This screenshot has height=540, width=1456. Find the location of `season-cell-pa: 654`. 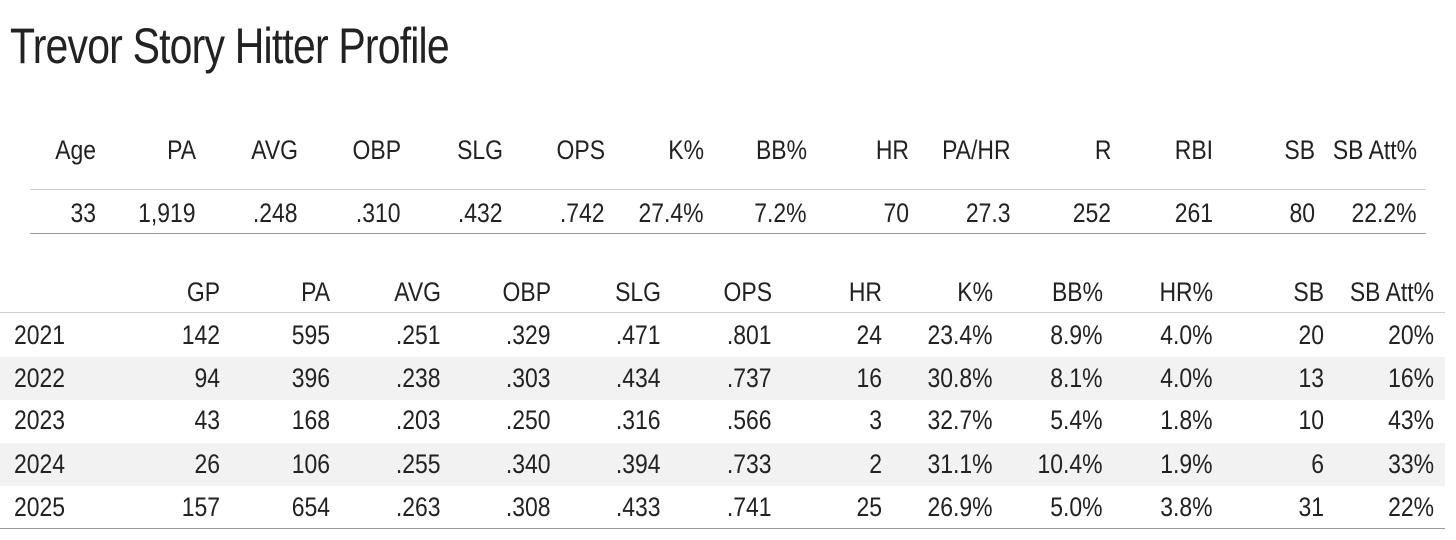

season-cell-pa: 654 is located at coordinates (310, 507).